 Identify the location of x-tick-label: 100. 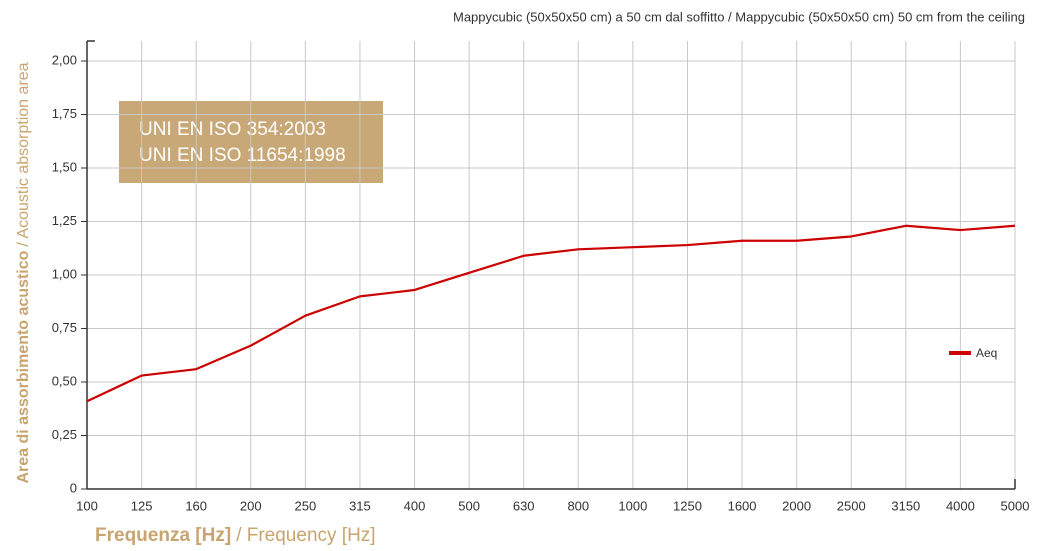
(87, 505).